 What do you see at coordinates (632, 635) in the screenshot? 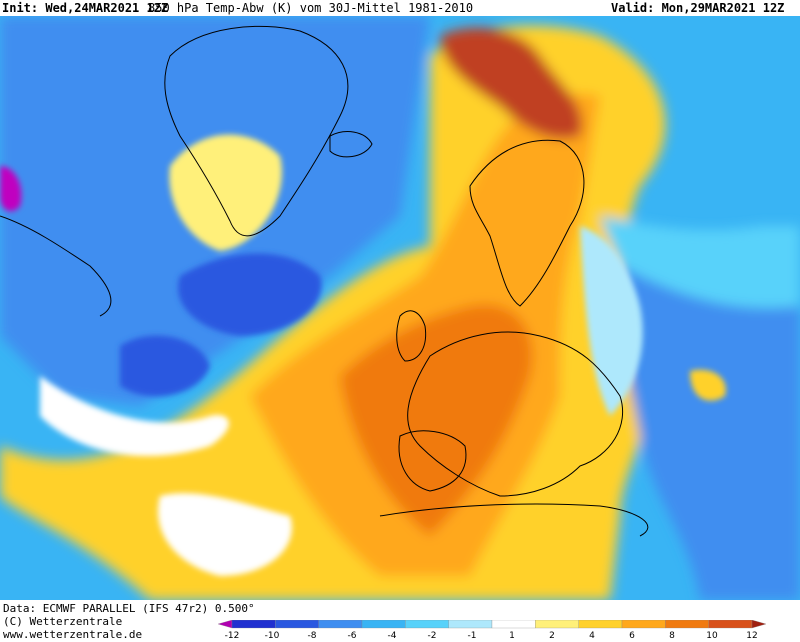
I see `legend-tick-label: 6` at bounding box center [632, 635].